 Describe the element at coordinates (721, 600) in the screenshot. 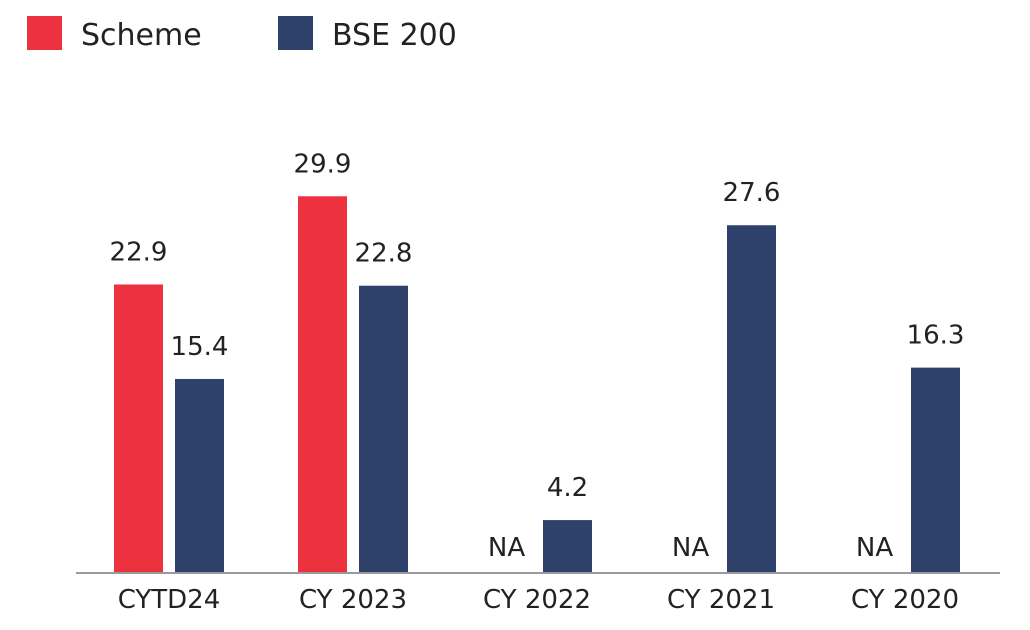

I see `x-tick-label-3: CY 2021` at that location.